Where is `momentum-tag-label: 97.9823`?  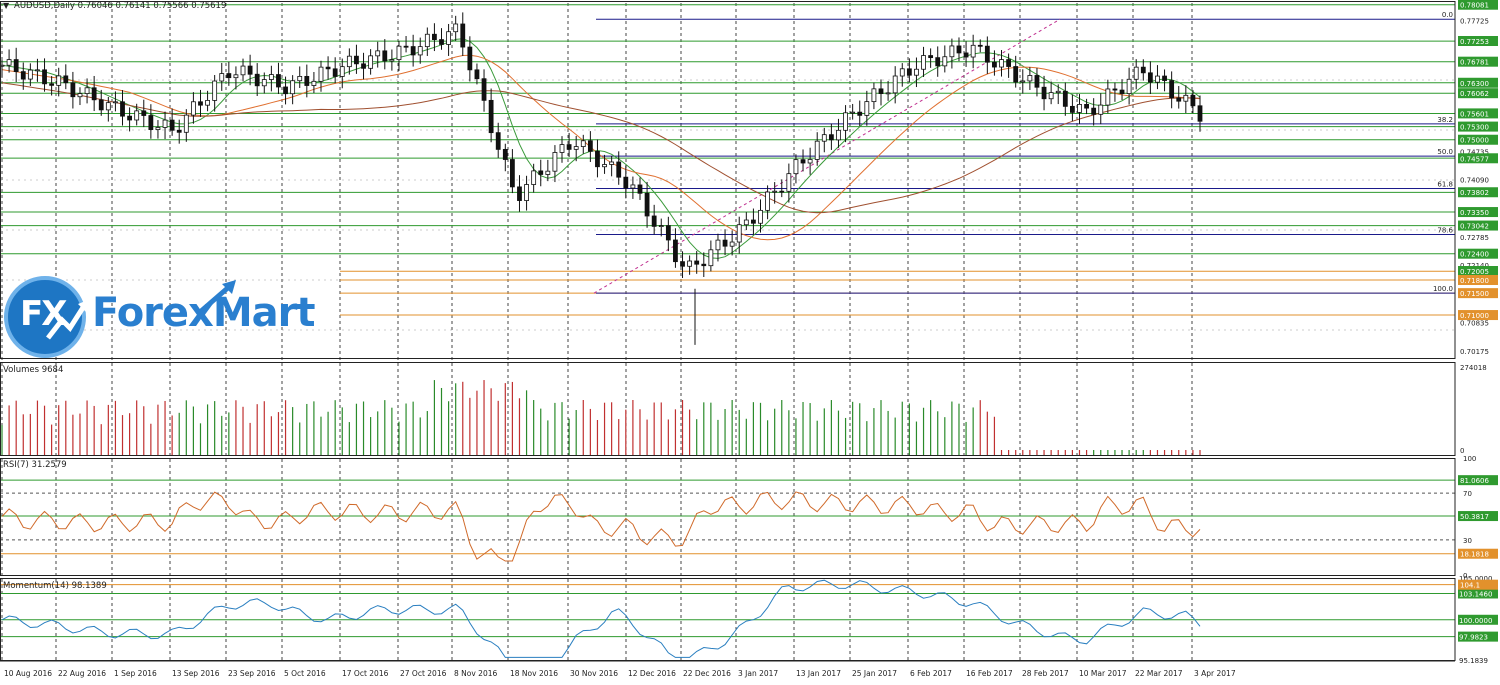
momentum-tag-label: 97.9823 is located at coordinates (1473, 638).